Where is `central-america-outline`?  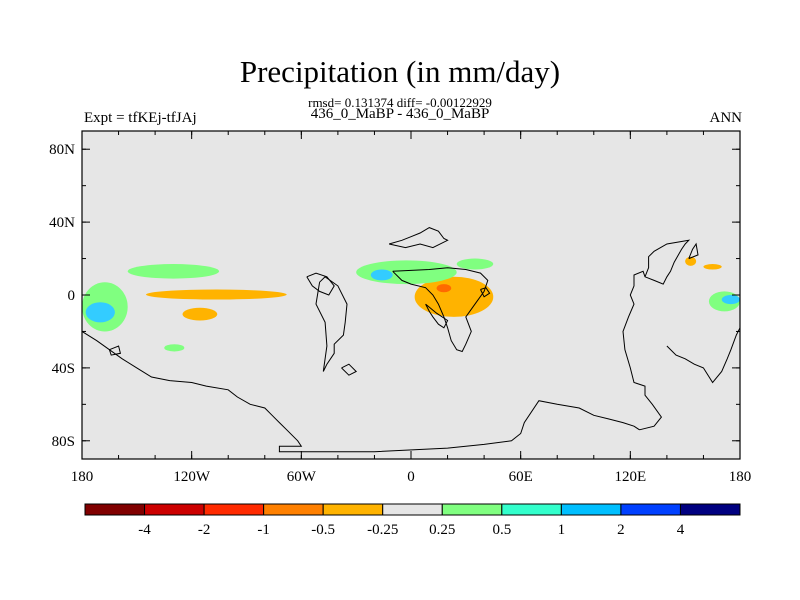
central-america-outline is located at coordinates (320, 284).